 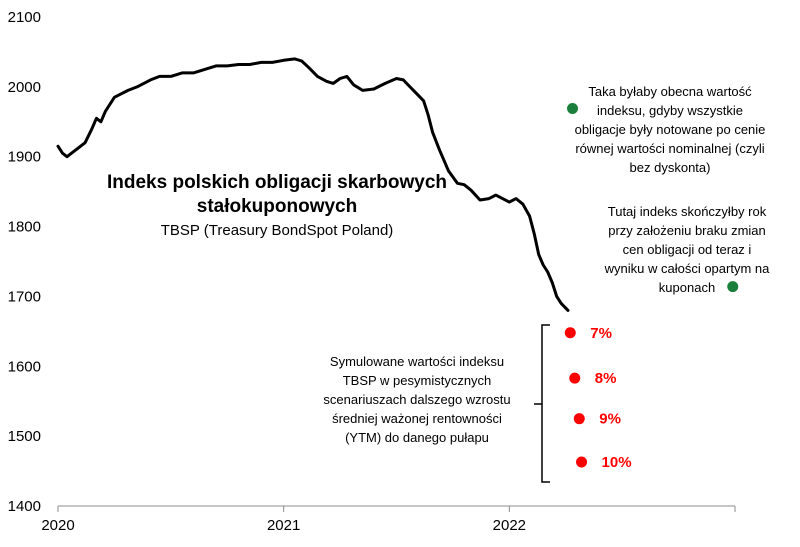 What do you see at coordinates (277, 230) in the screenshot?
I see `chart-subtitle: TBSP (Treasury BondSpot Poland)` at bounding box center [277, 230].